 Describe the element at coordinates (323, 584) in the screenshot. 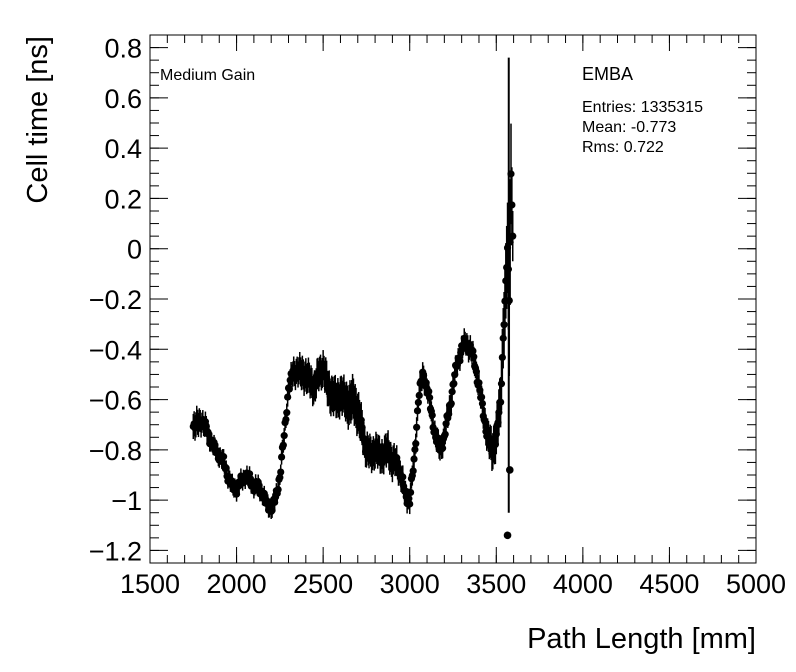

I see `x-tick-label: 2500` at that location.